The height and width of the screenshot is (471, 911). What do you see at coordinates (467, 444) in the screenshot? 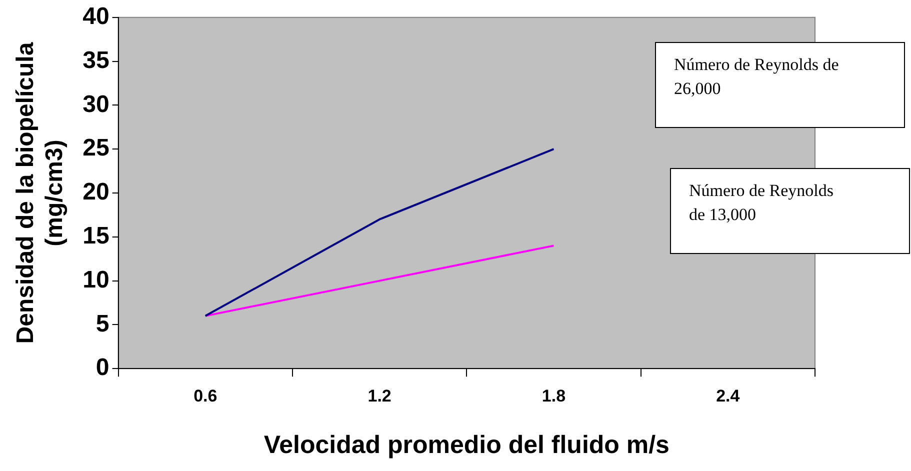
I see `x-axis-title: Velocidad promedio del fluido m/s` at bounding box center [467, 444].